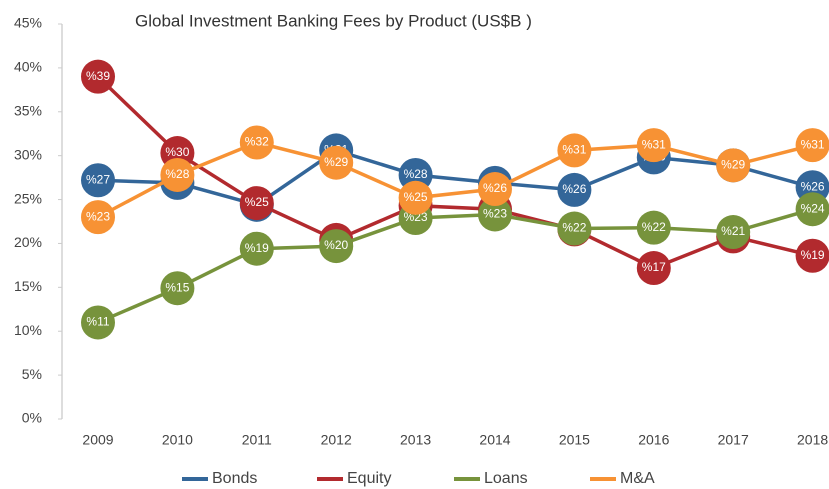 This screenshot has width=829, height=489. Describe the element at coordinates (97, 440) in the screenshot. I see `x-tick-label: 2009` at that location.